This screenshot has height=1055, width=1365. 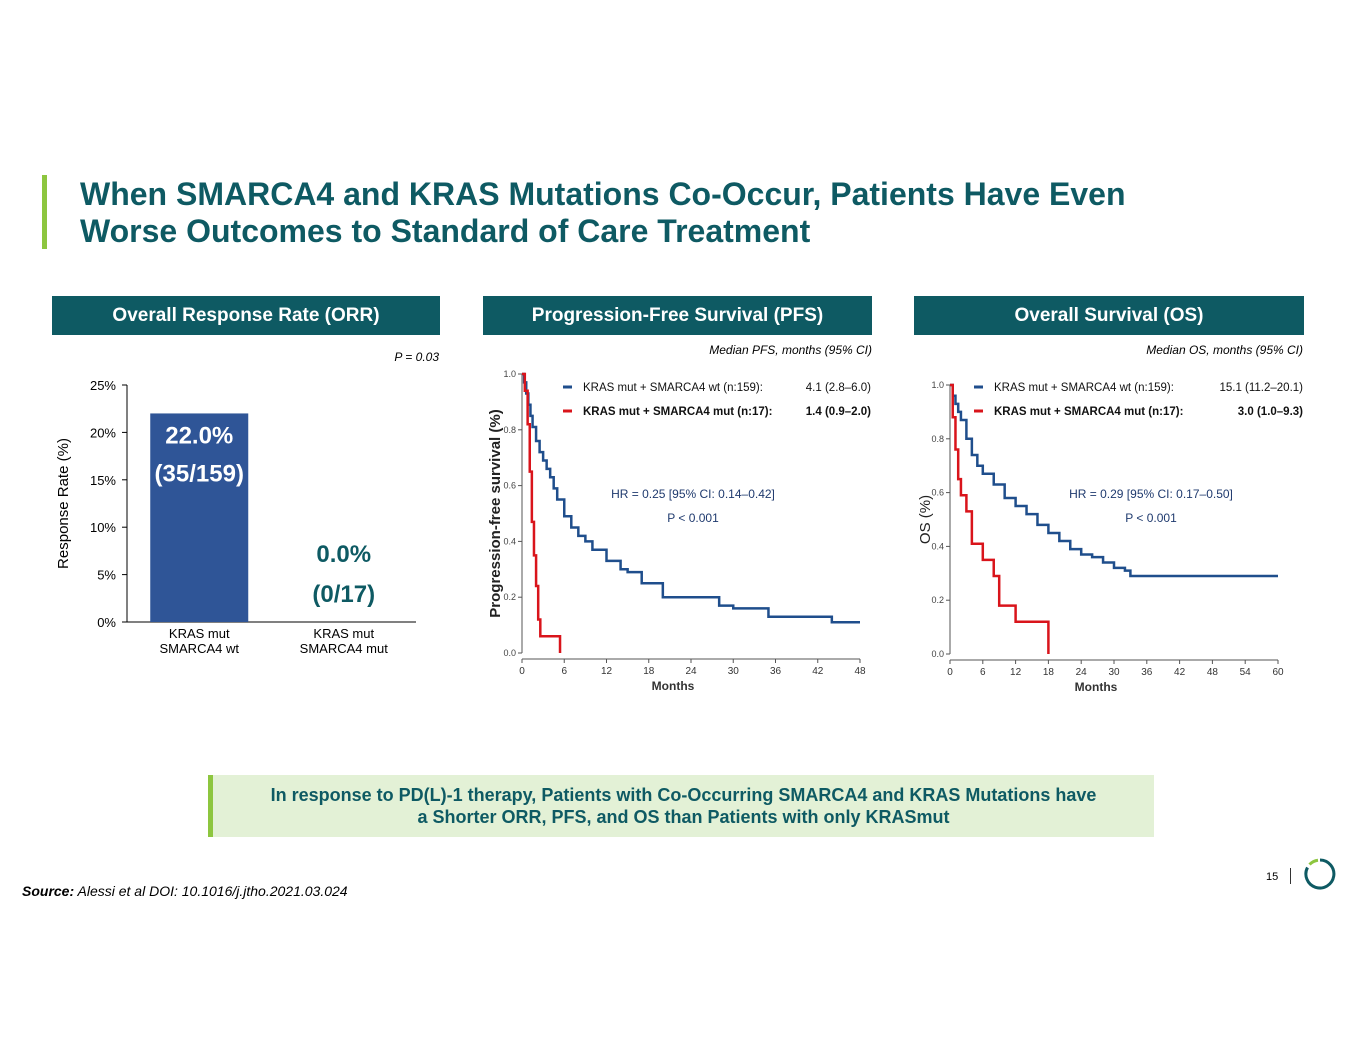 What do you see at coordinates (103, 480) in the screenshot?
I see `y-tick-label: 15%` at bounding box center [103, 480].